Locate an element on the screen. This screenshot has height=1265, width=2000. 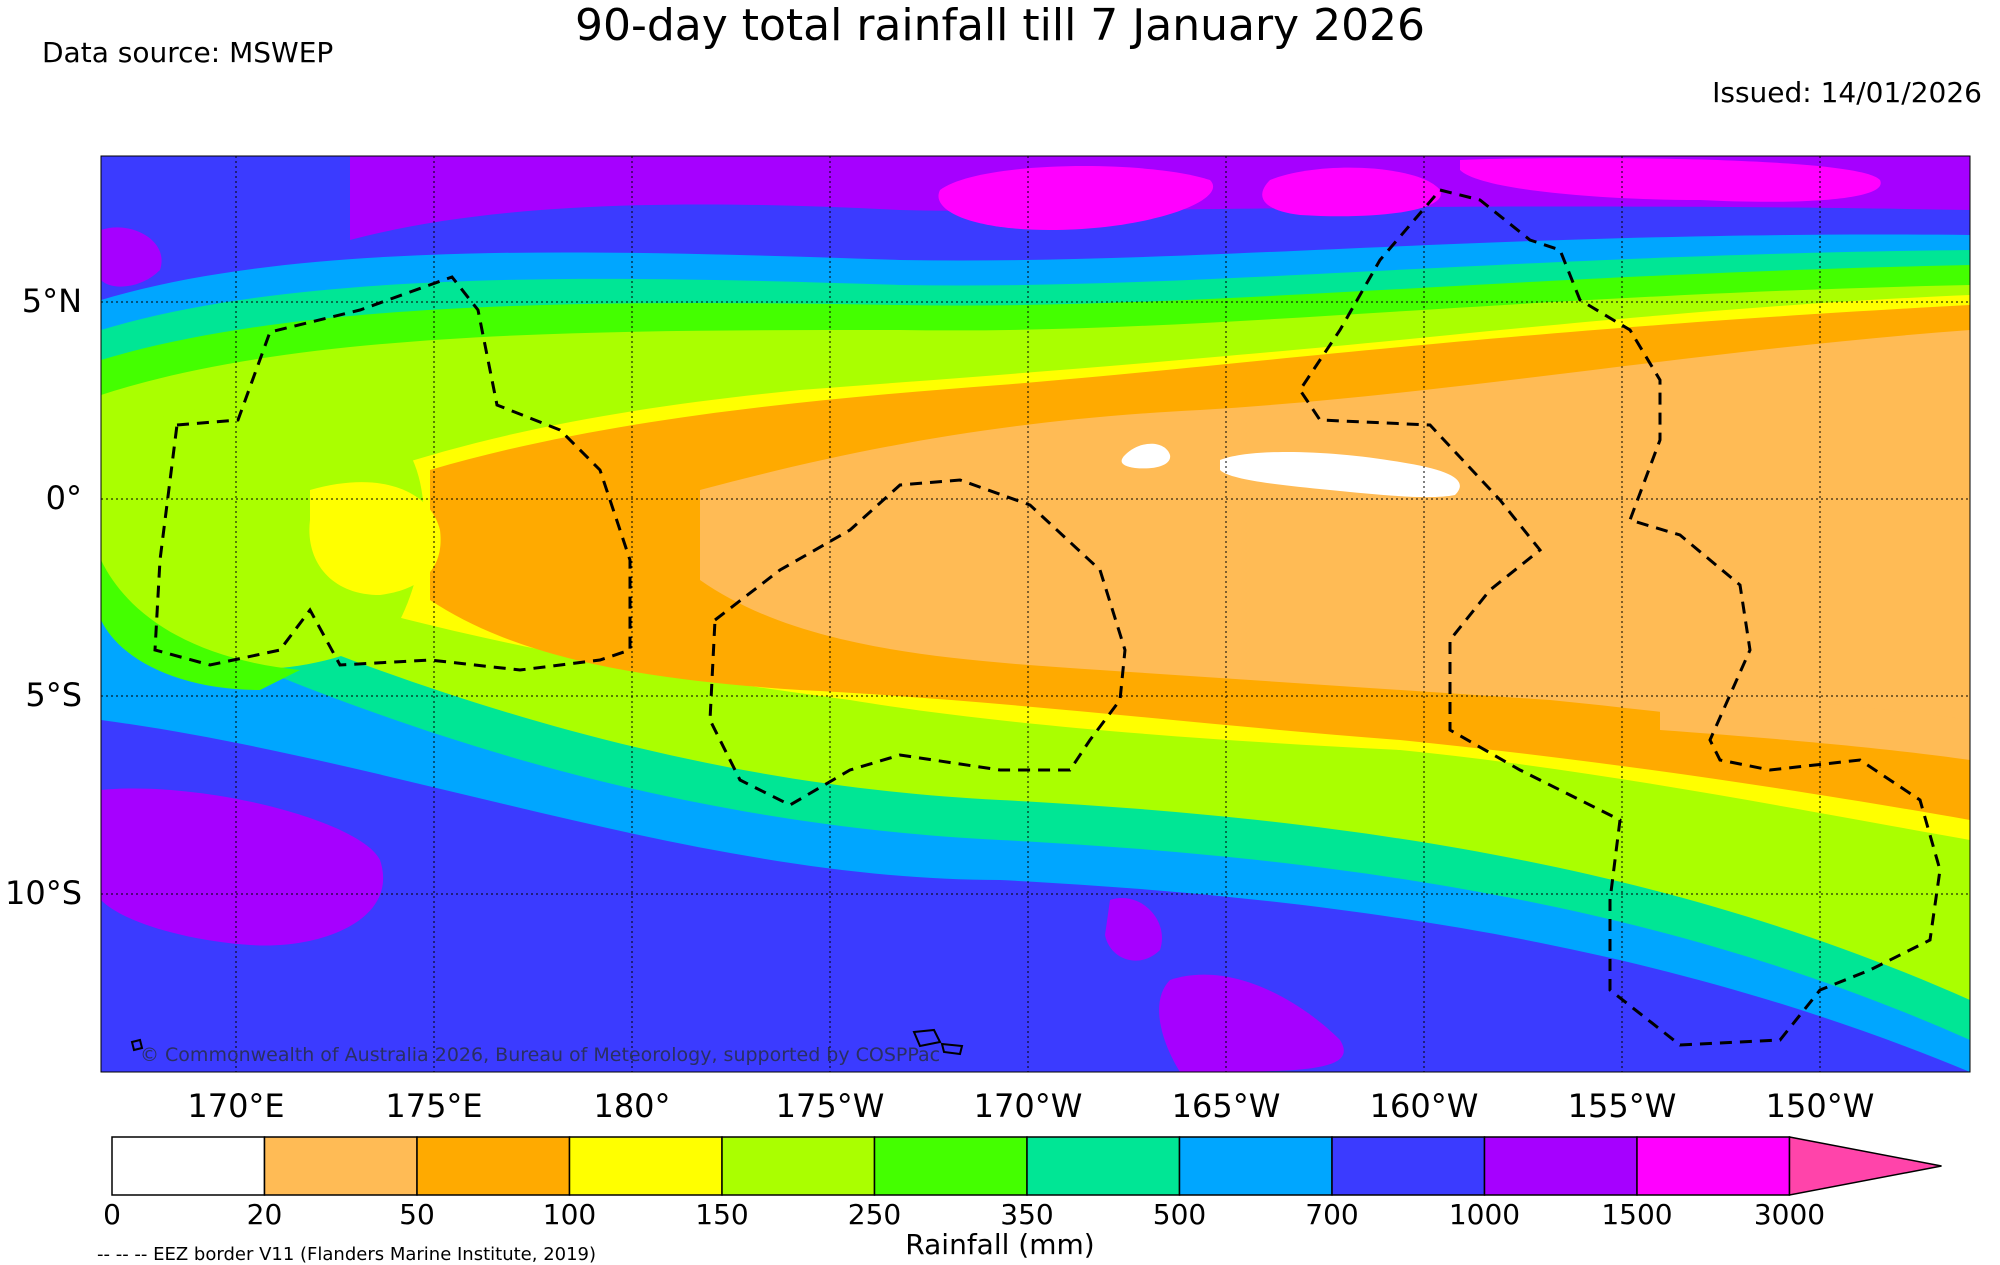
lat-label-0: 0° is located at coordinates (63, 498).